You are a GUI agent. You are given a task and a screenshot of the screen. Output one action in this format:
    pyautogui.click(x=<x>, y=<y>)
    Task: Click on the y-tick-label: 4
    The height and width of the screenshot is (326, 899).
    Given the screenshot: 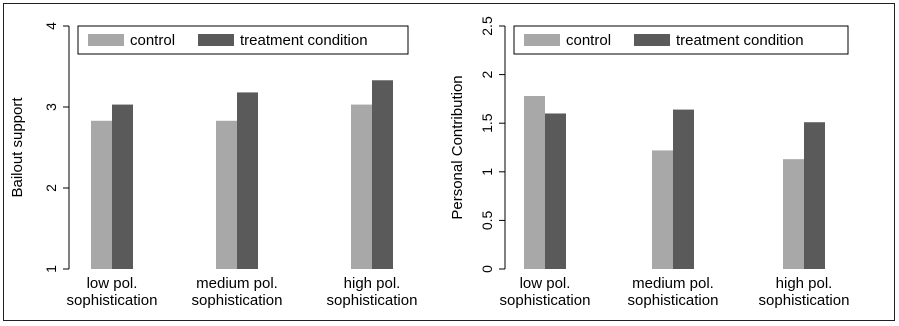 What is the action you would take?
    pyautogui.click(x=51, y=26)
    